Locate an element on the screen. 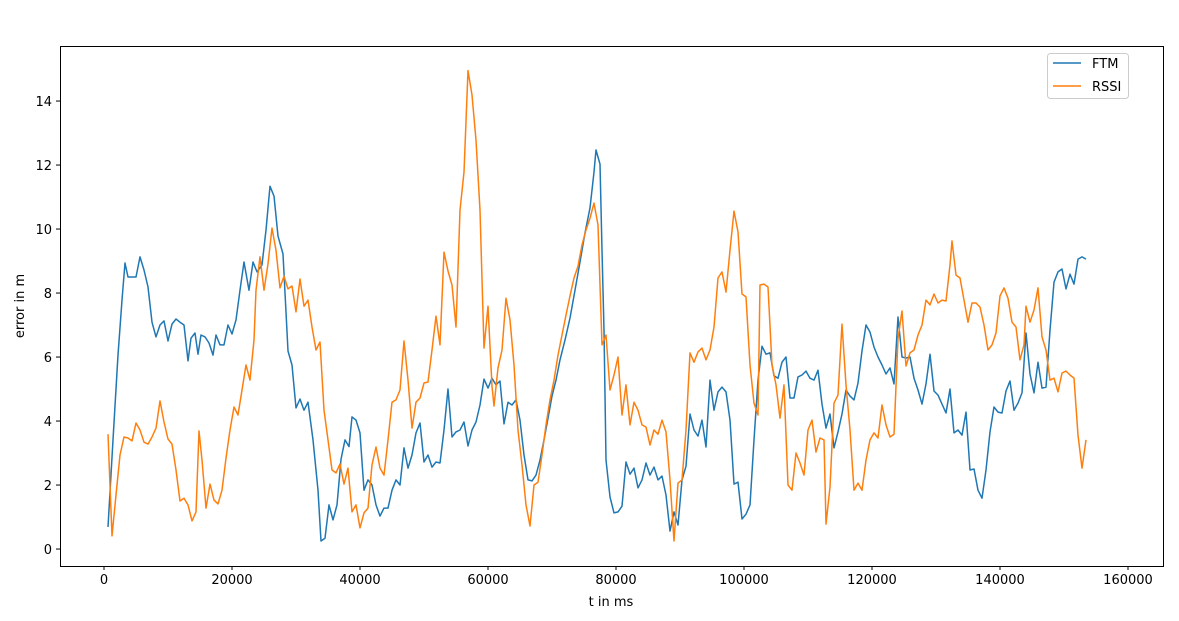 The height and width of the screenshot is (621, 1179). y-tick-label: 12 is located at coordinates (43, 166).